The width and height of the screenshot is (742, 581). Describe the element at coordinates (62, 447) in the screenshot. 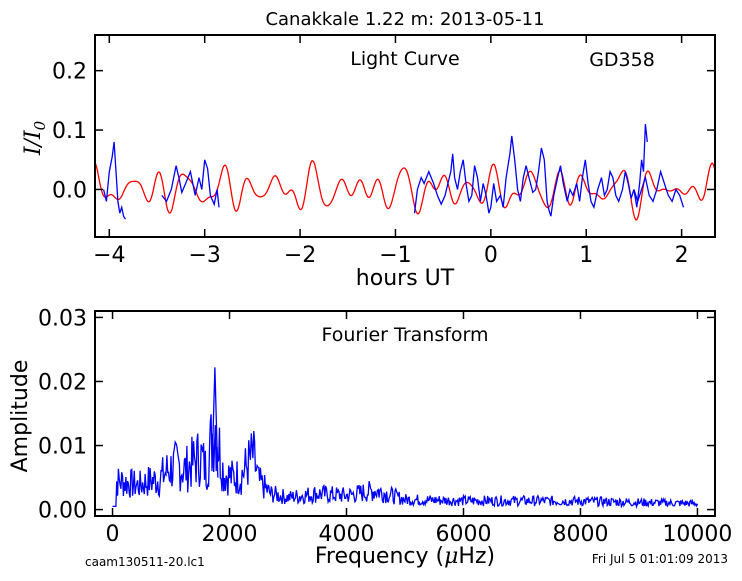

I see `fourier-ytick-label: 0.01` at that location.